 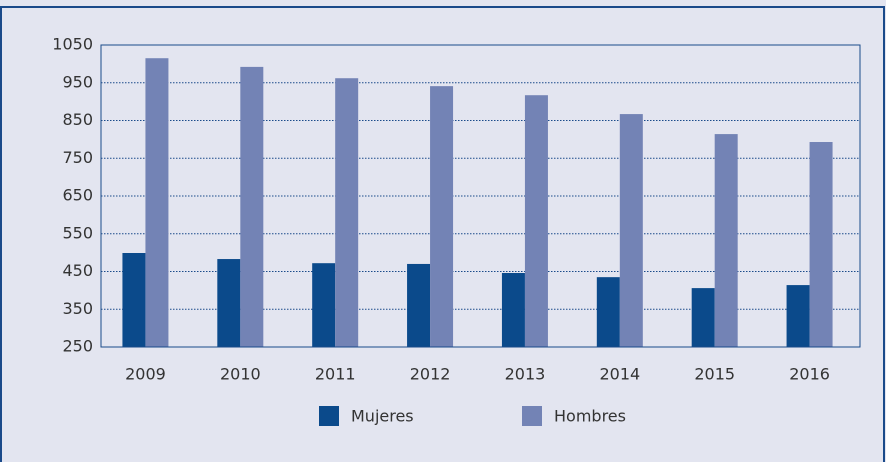 What do you see at coordinates (590, 416) in the screenshot?
I see `legend-label: Hombres` at bounding box center [590, 416].